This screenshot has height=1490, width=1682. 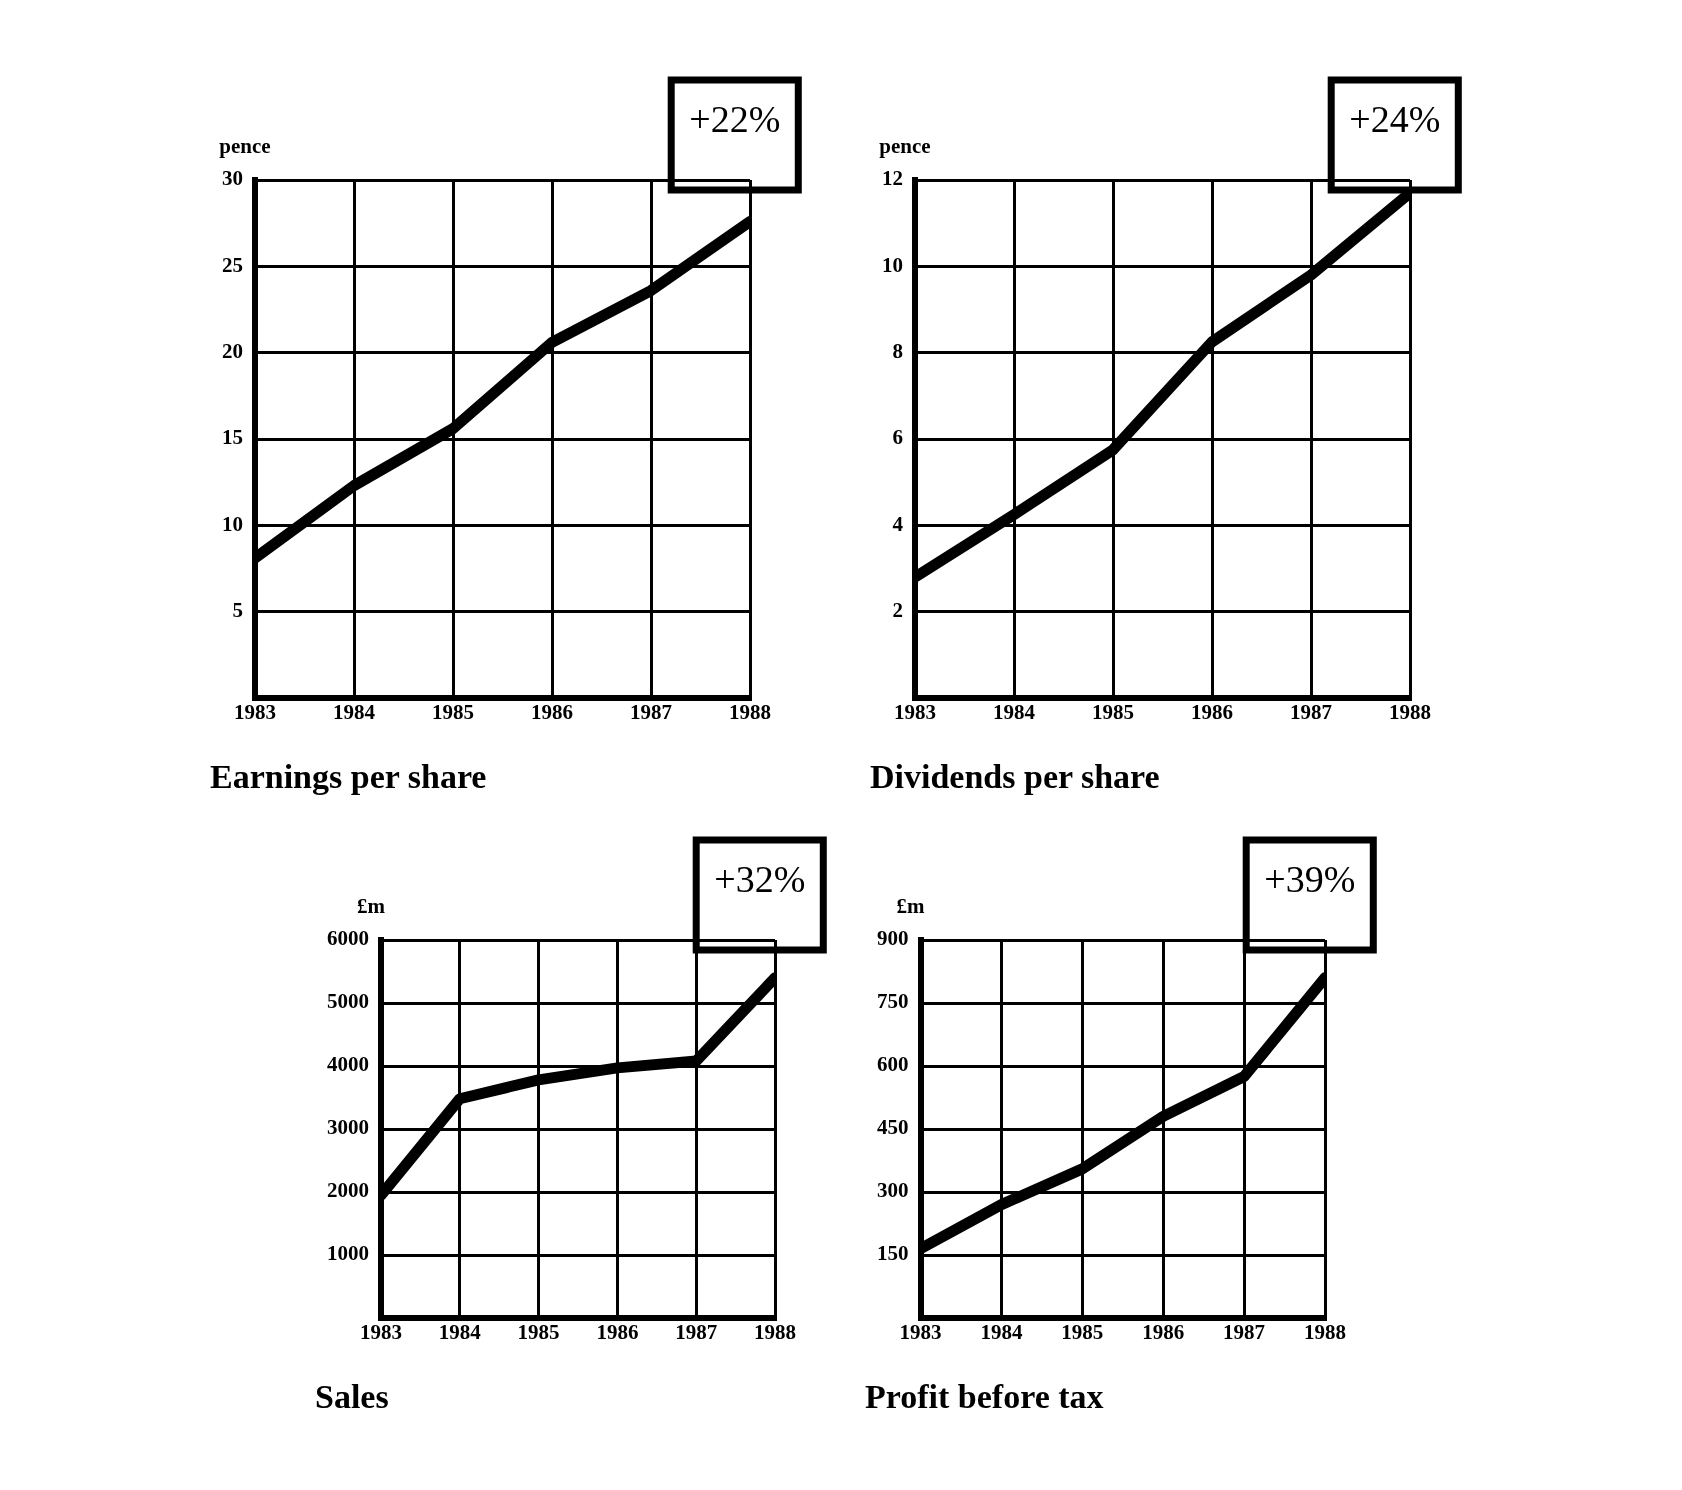 I want to click on y-tick-label: 150, so click(x=893, y=1253).